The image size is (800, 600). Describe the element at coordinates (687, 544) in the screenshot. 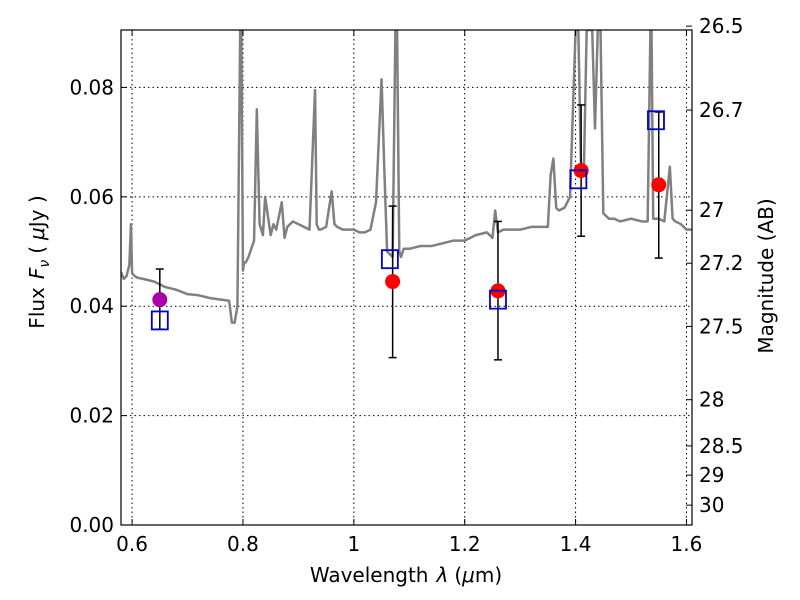

I see `x-tick-label: 1.6` at that location.